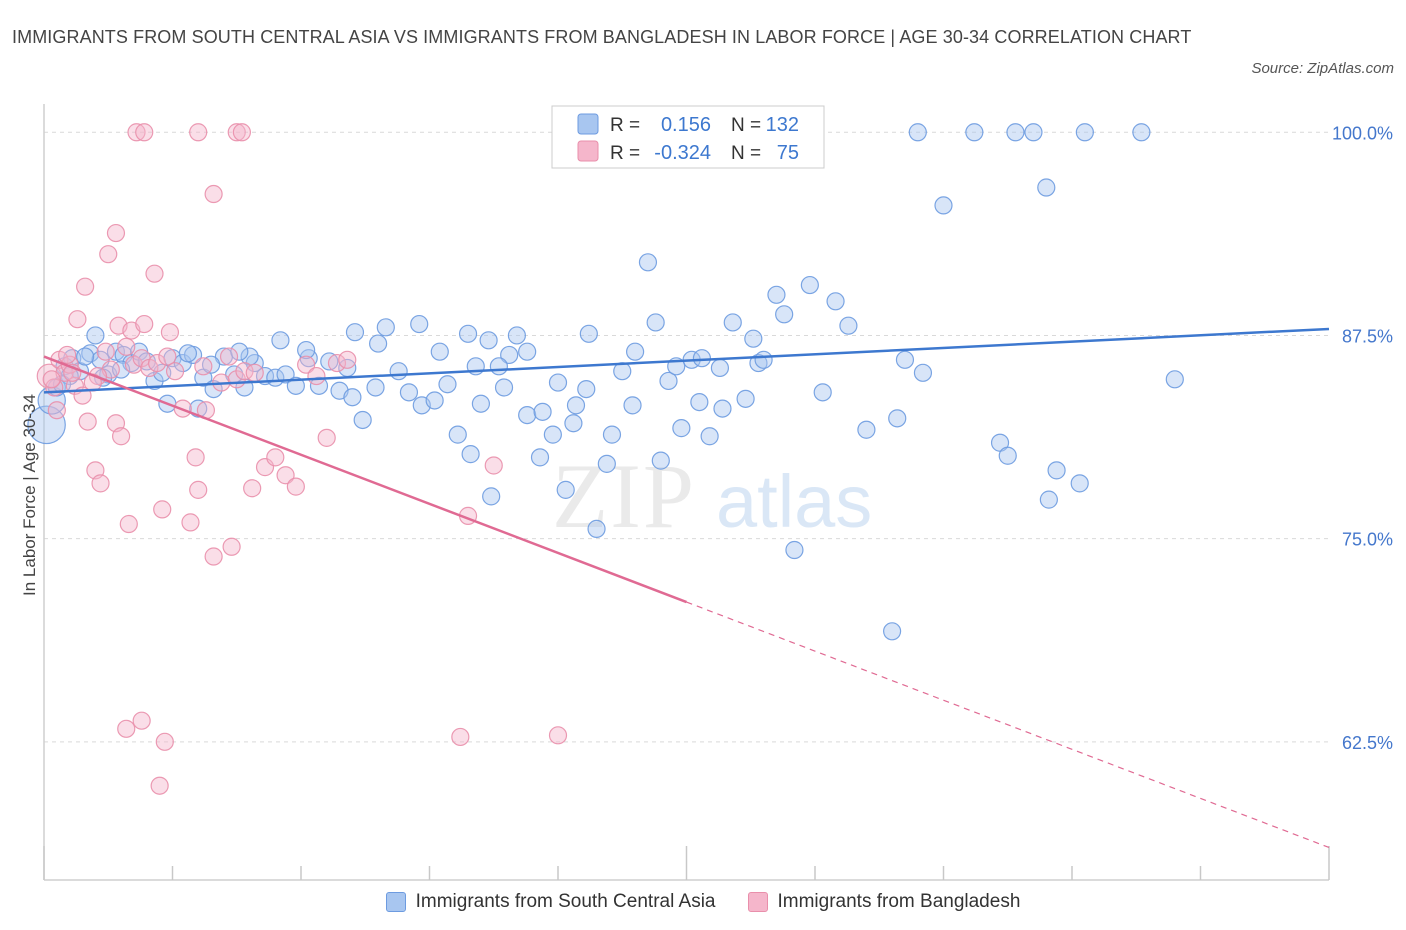  What do you see at coordinates (365, 479) in the screenshot?
I see `trend-line-bangladesh` at bounding box center [365, 479].